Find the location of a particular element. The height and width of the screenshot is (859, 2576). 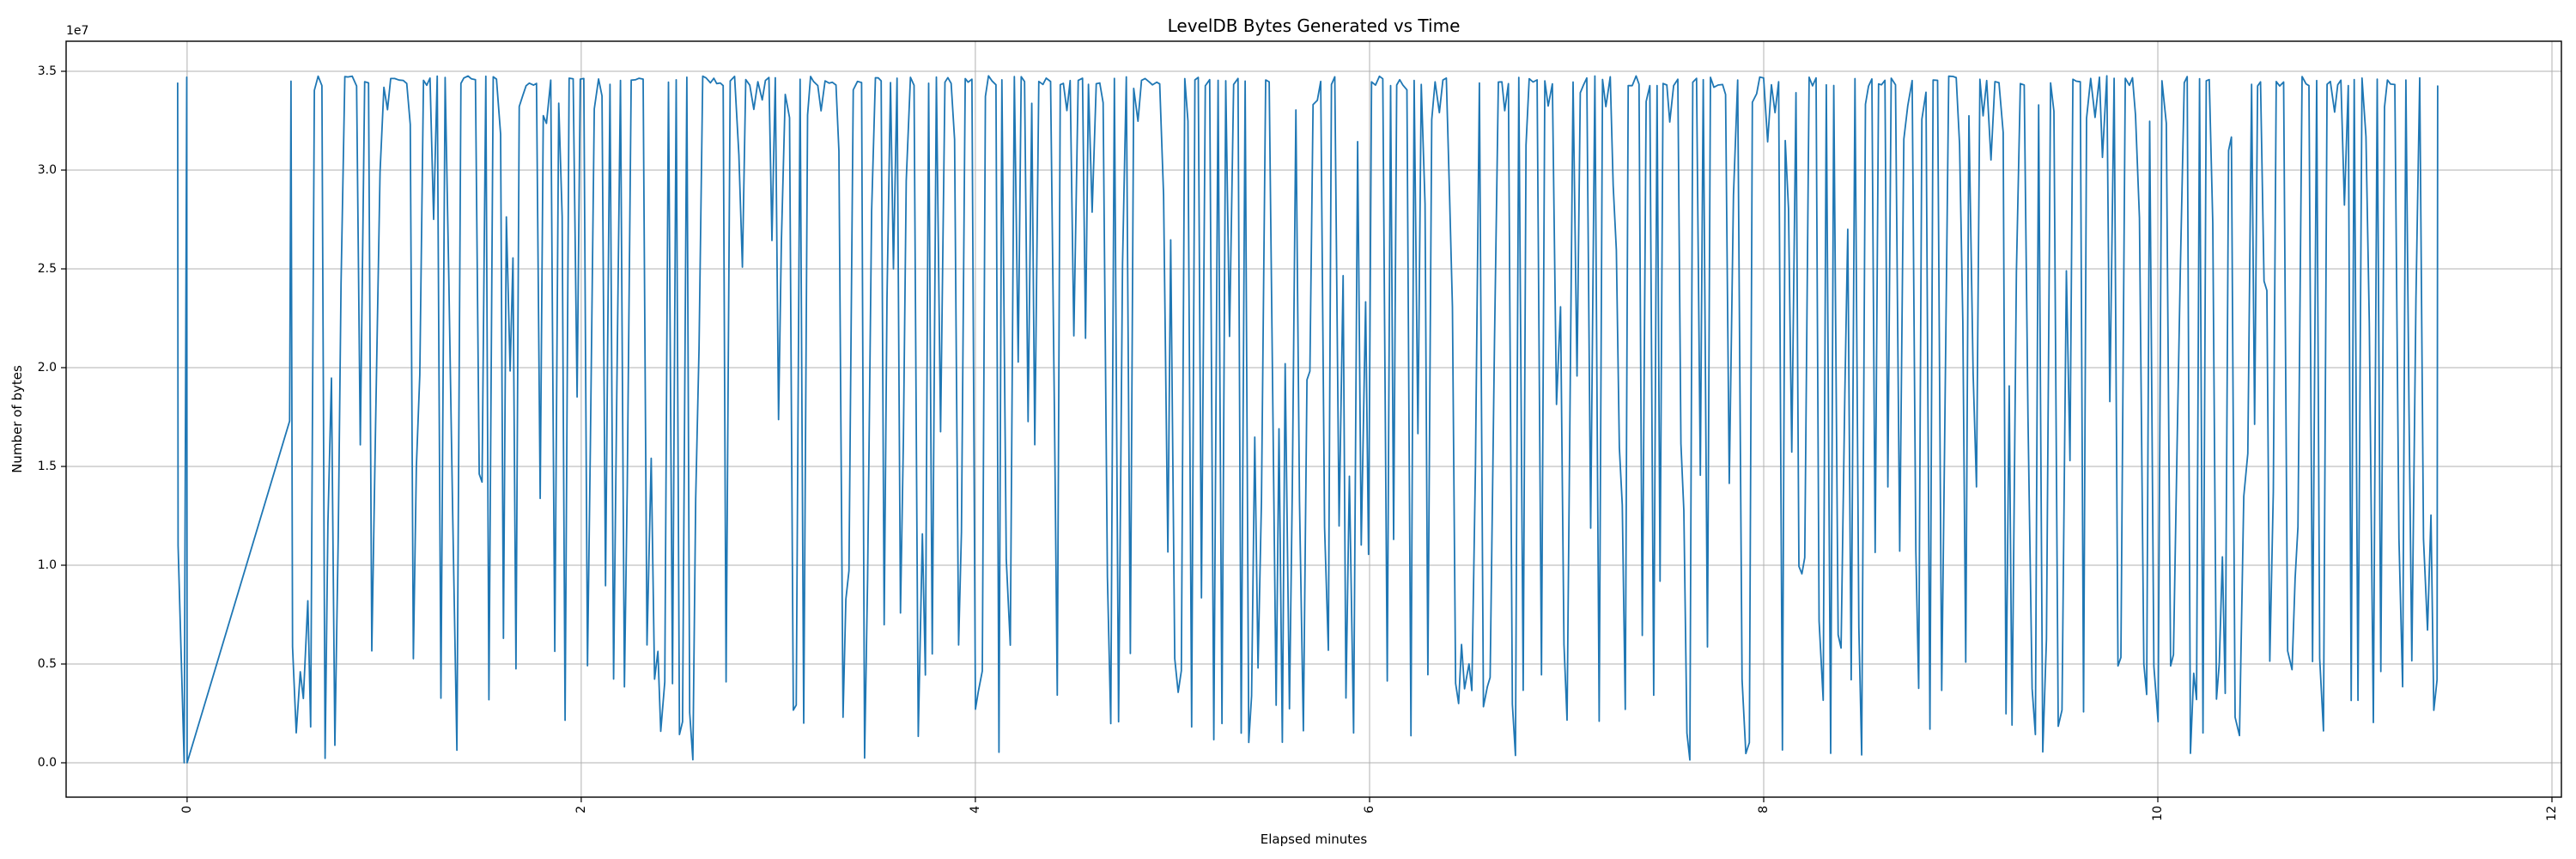

x-tick-label: 4 is located at coordinates (975, 809).